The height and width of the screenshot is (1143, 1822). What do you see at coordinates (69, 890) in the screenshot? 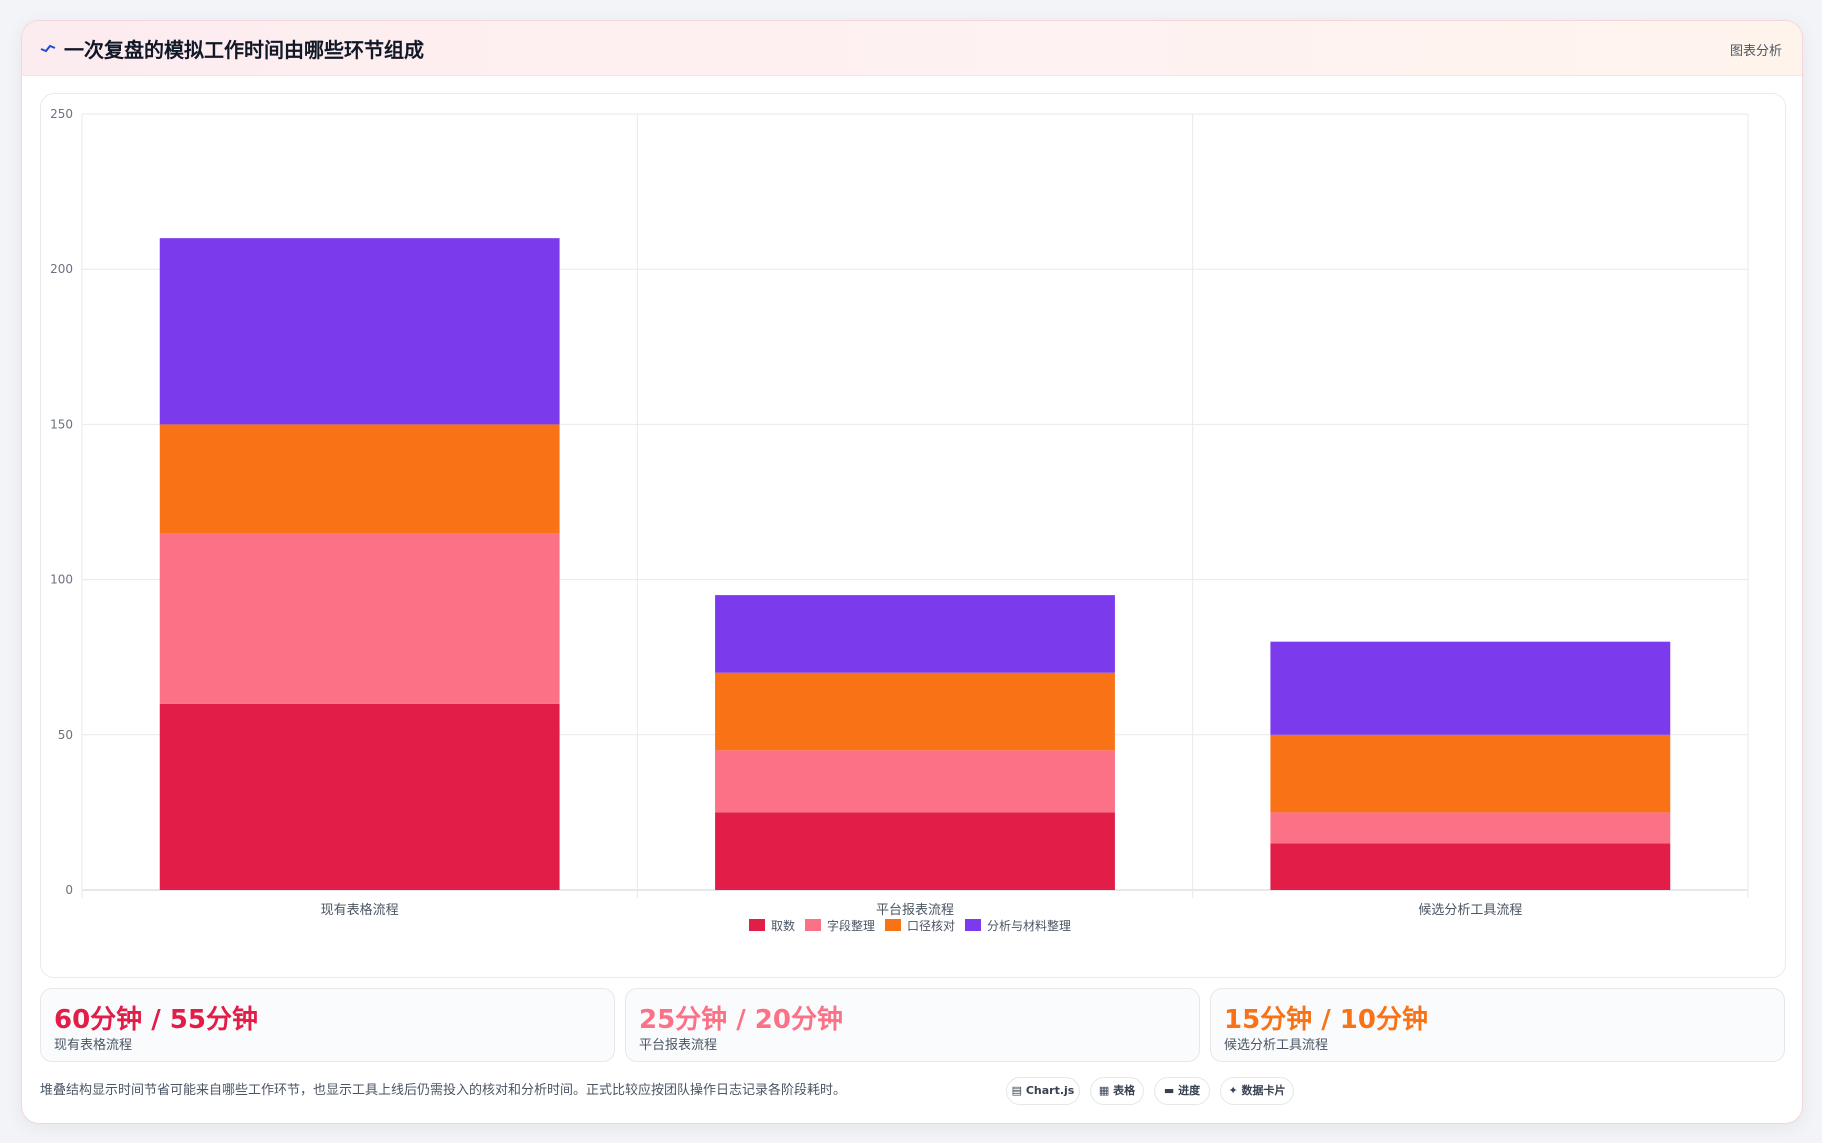
I see `y-tick-label: 0` at bounding box center [69, 890].